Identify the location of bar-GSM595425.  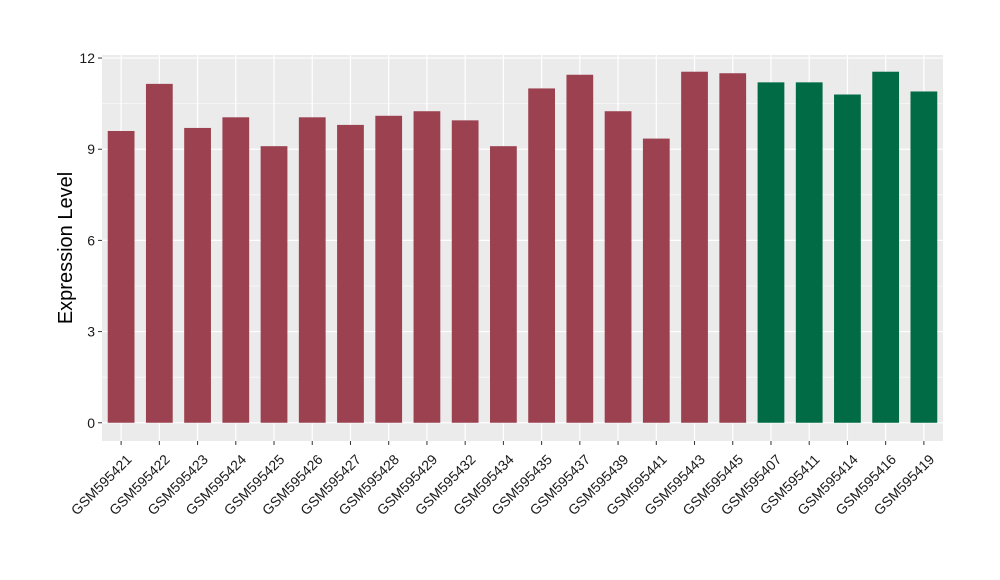
(274, 284).